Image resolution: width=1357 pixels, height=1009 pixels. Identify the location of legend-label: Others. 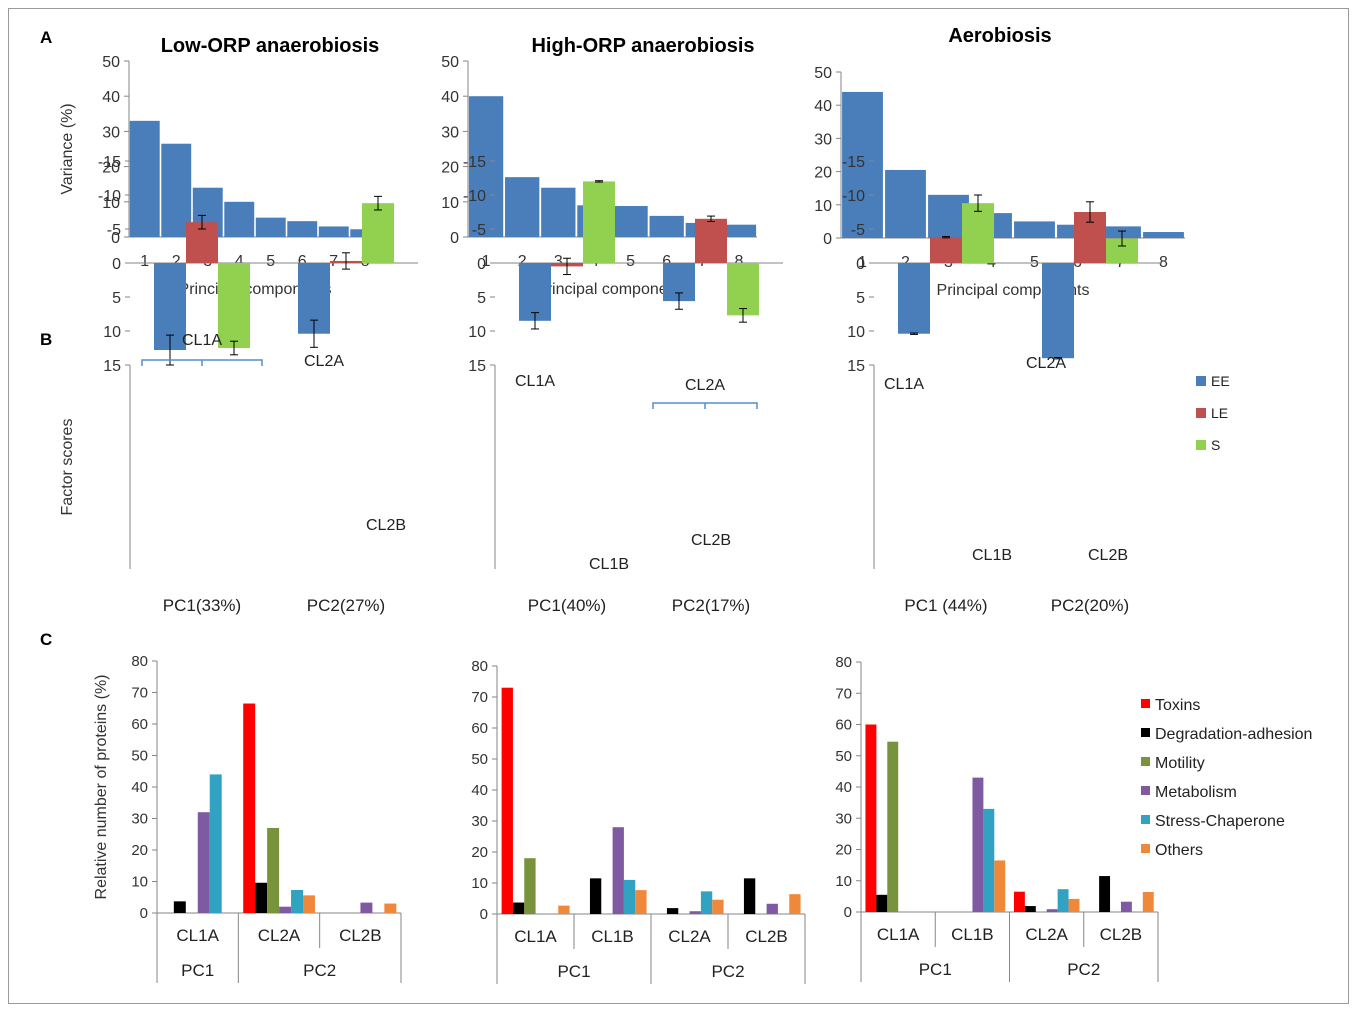
(1179, 850).